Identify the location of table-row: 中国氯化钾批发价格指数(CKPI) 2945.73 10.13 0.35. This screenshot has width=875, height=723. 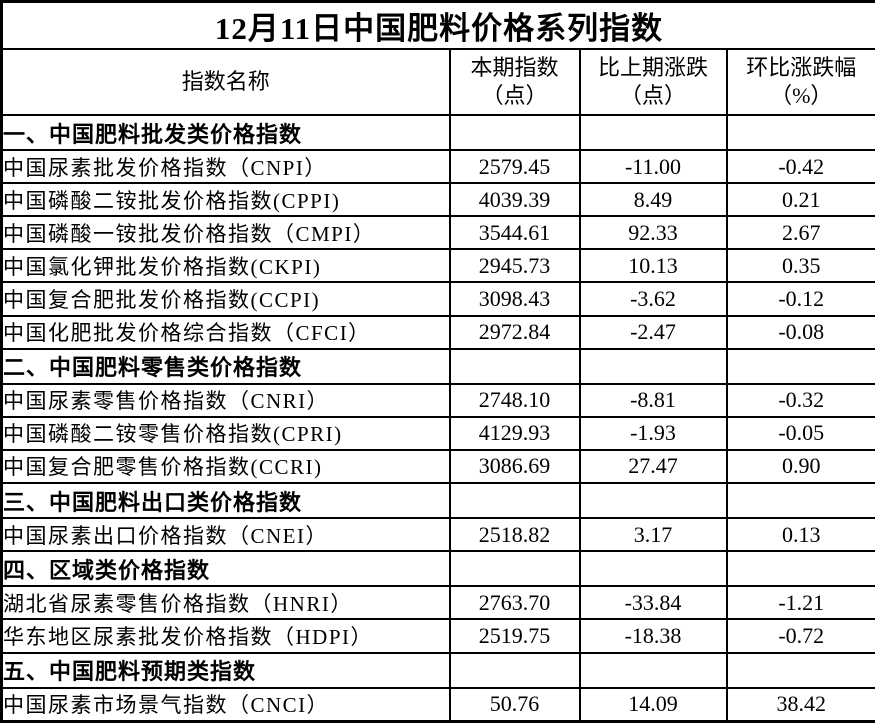
(437, 266).